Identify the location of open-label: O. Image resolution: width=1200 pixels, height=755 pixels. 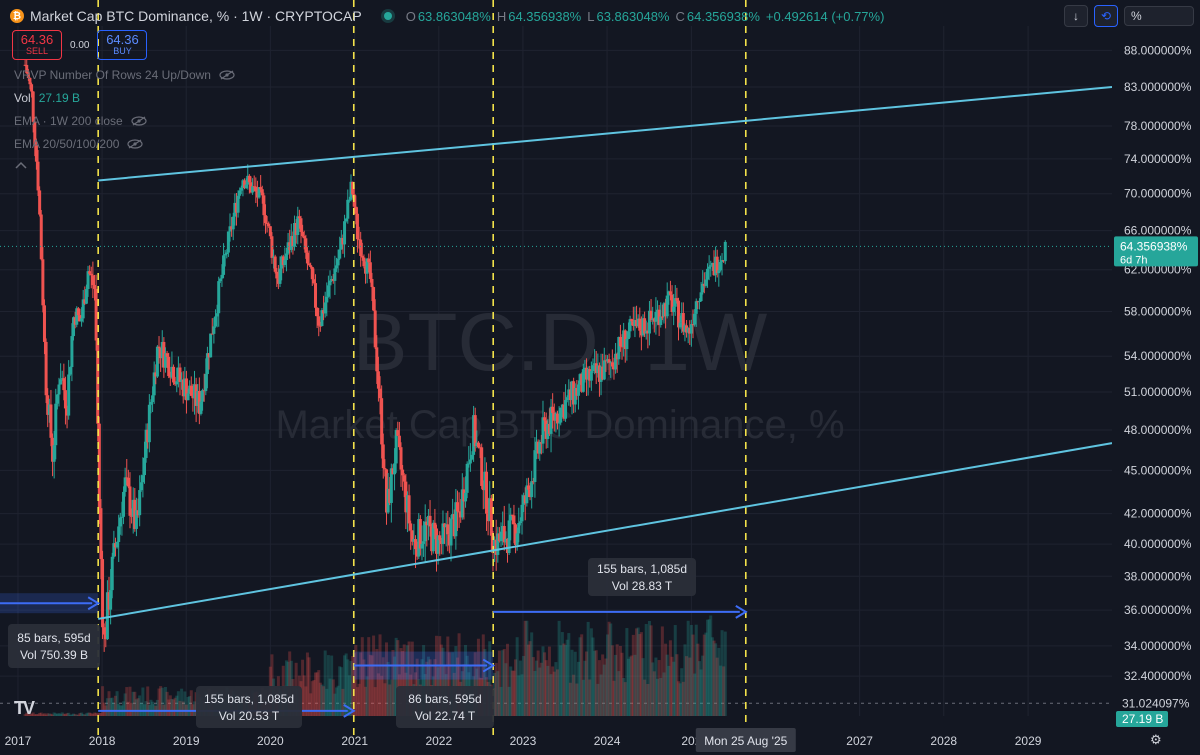
(410, 16).